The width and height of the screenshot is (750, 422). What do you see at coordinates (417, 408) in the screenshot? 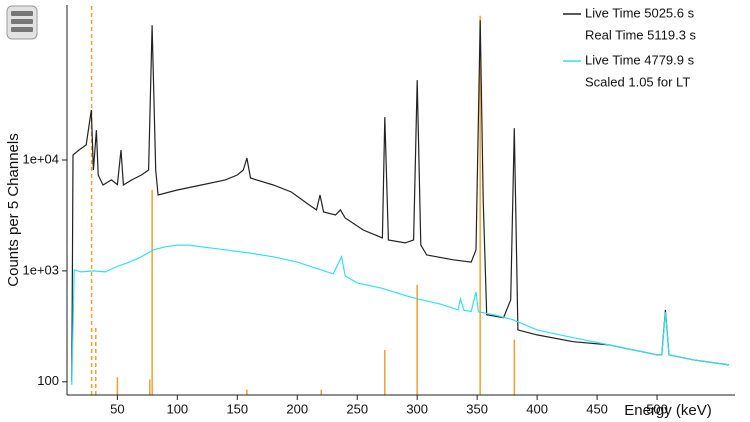
I see `x-tick-label: 300` at bounding box center [417, 408].